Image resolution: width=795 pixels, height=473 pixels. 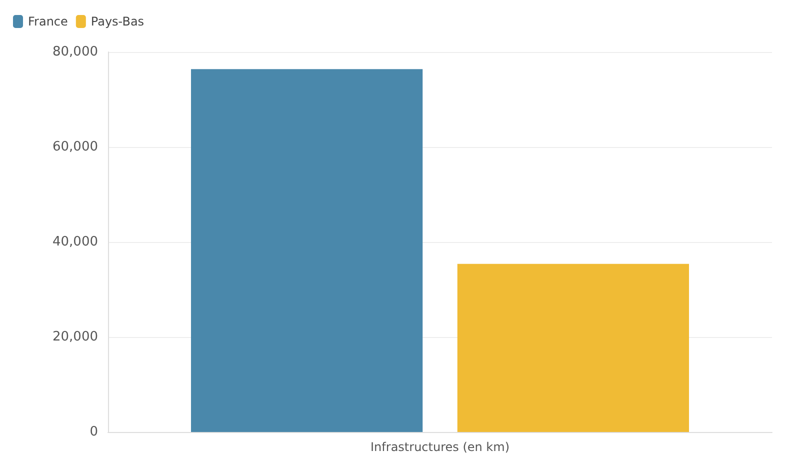 What do you see at coordinates (440, 447) in the screenshot?
I see `x-tick-label: Infrastructures (en km)` at bounding box center [440, 447].